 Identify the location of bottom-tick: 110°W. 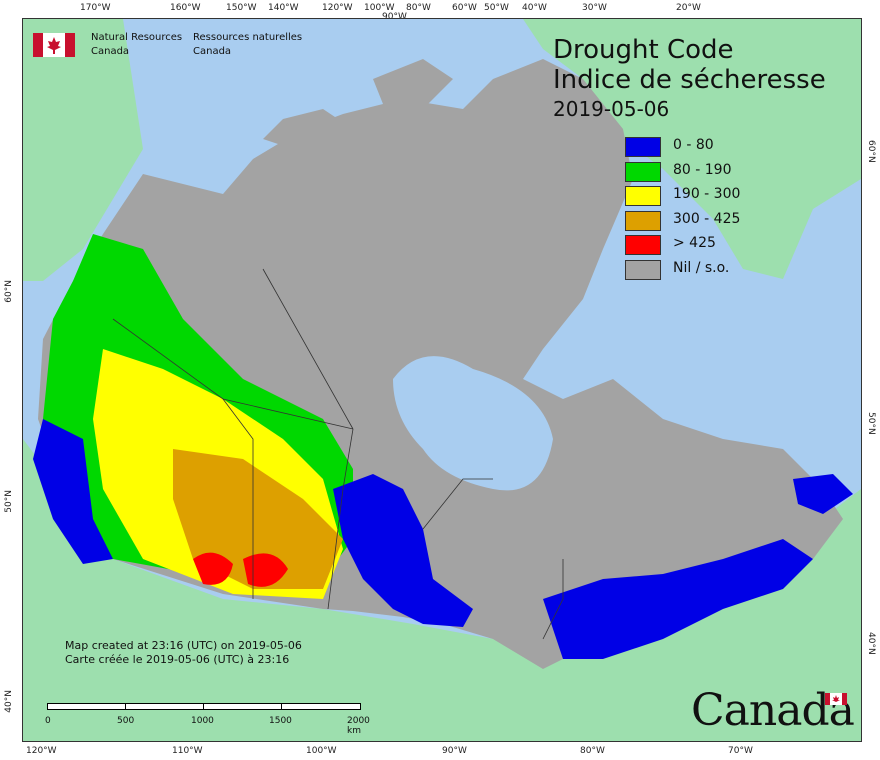
(187, 751).